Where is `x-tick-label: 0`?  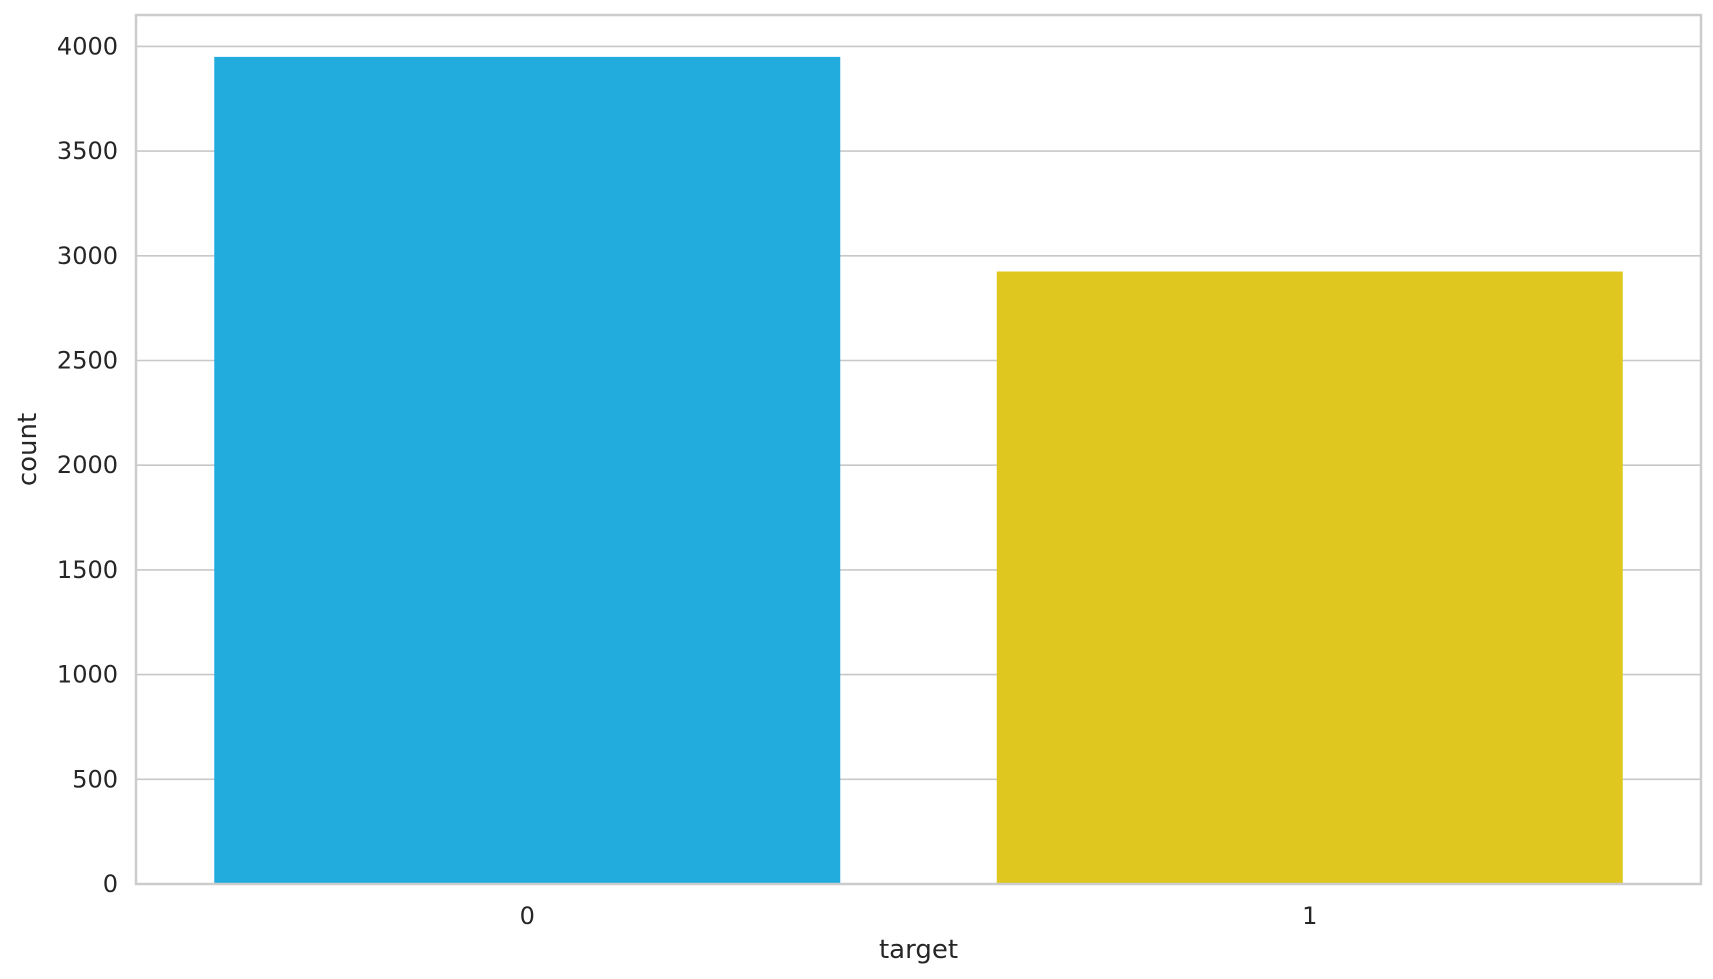
x-tick-label: 0 is located at coordinates (527, 916).